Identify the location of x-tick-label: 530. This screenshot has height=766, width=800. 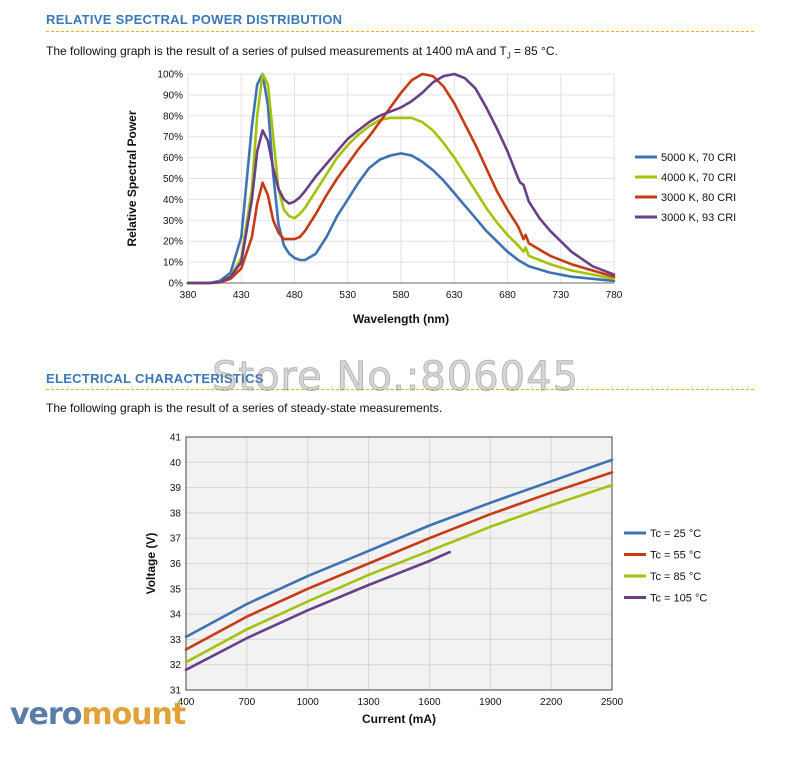
(347, 295).